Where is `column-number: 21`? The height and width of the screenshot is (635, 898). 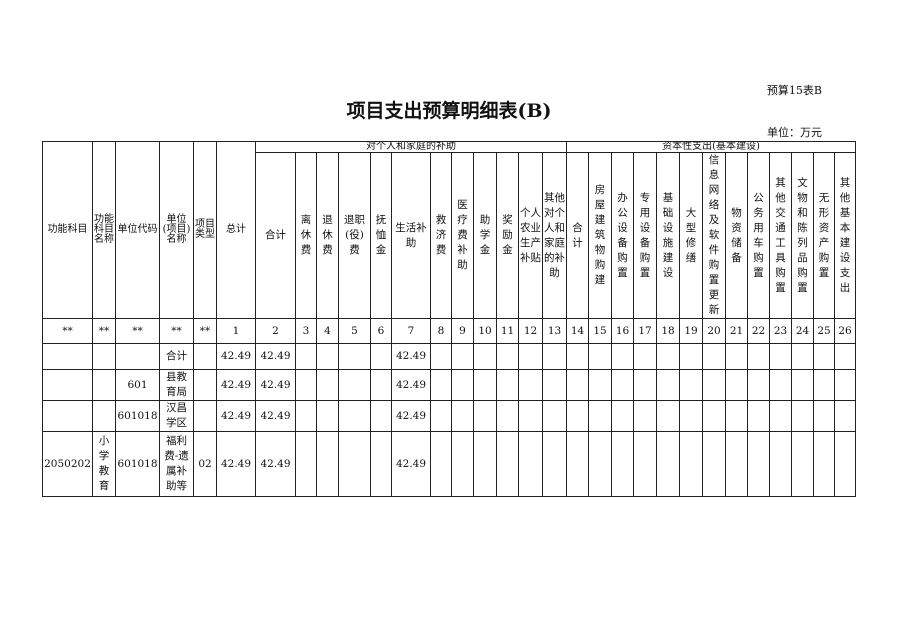
column-number: 21 is located at coordinates (736, 331).